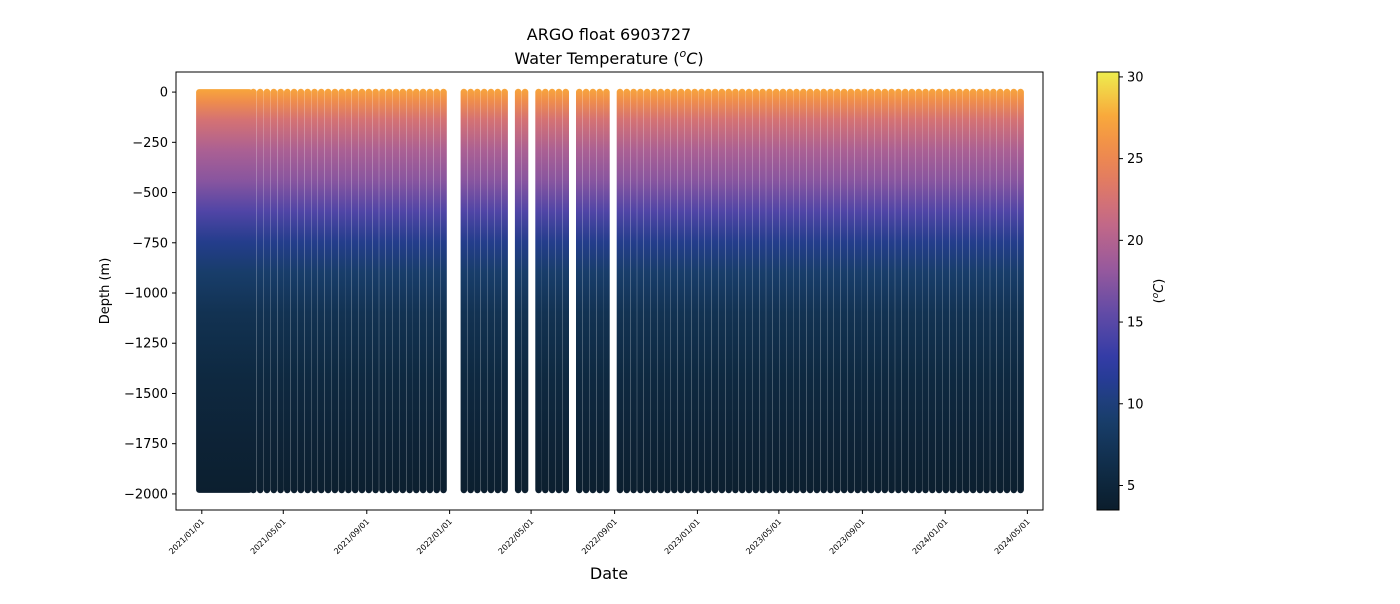 This screenshot has height=604, width=1400. I want to click on colorbar-tick-label: 15, so click(1135, 323).